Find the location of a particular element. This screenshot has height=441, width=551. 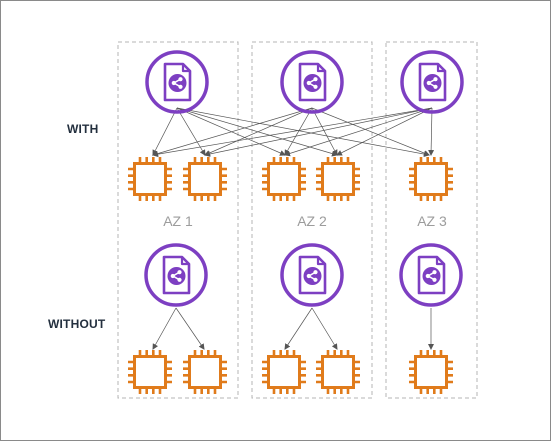

az-label-3: AZ 3 is located at coordinates (432, 221).